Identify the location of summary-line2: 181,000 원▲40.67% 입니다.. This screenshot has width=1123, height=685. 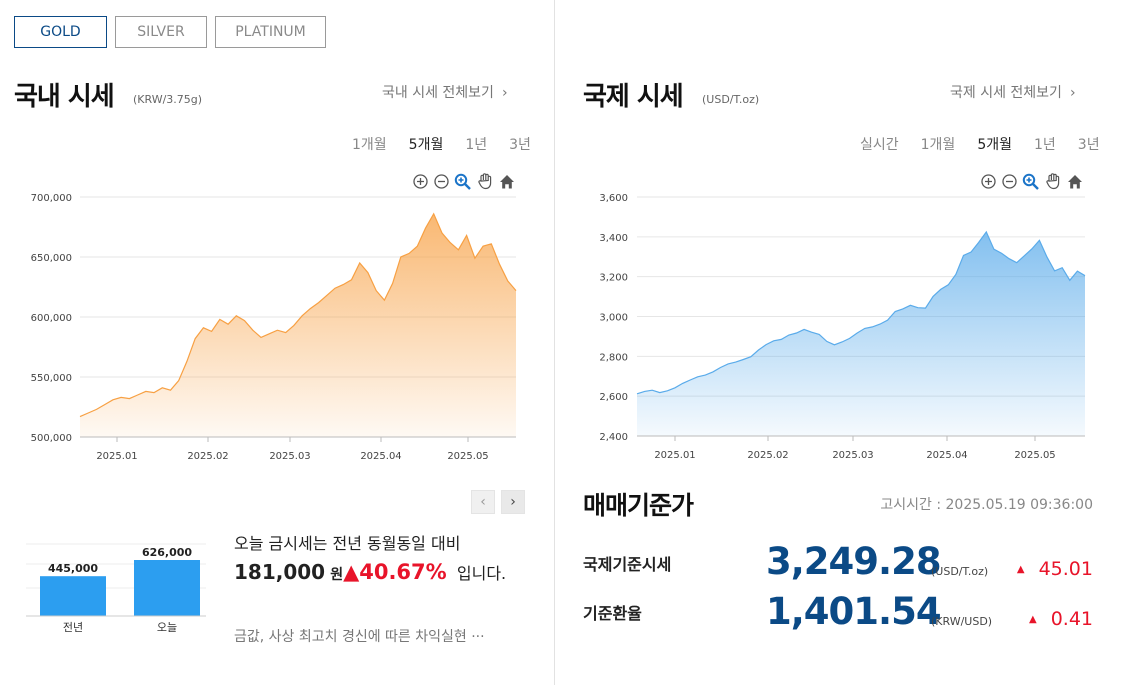
(379, 573).